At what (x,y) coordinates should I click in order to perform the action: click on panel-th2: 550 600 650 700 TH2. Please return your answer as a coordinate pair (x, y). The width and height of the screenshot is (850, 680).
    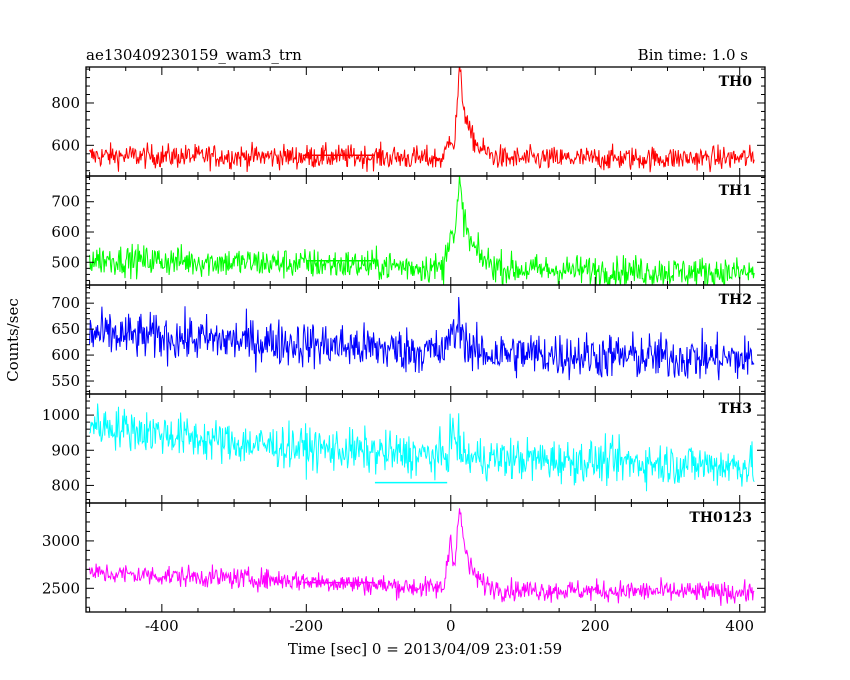
    Looking at the image, I should click on (408, 339).